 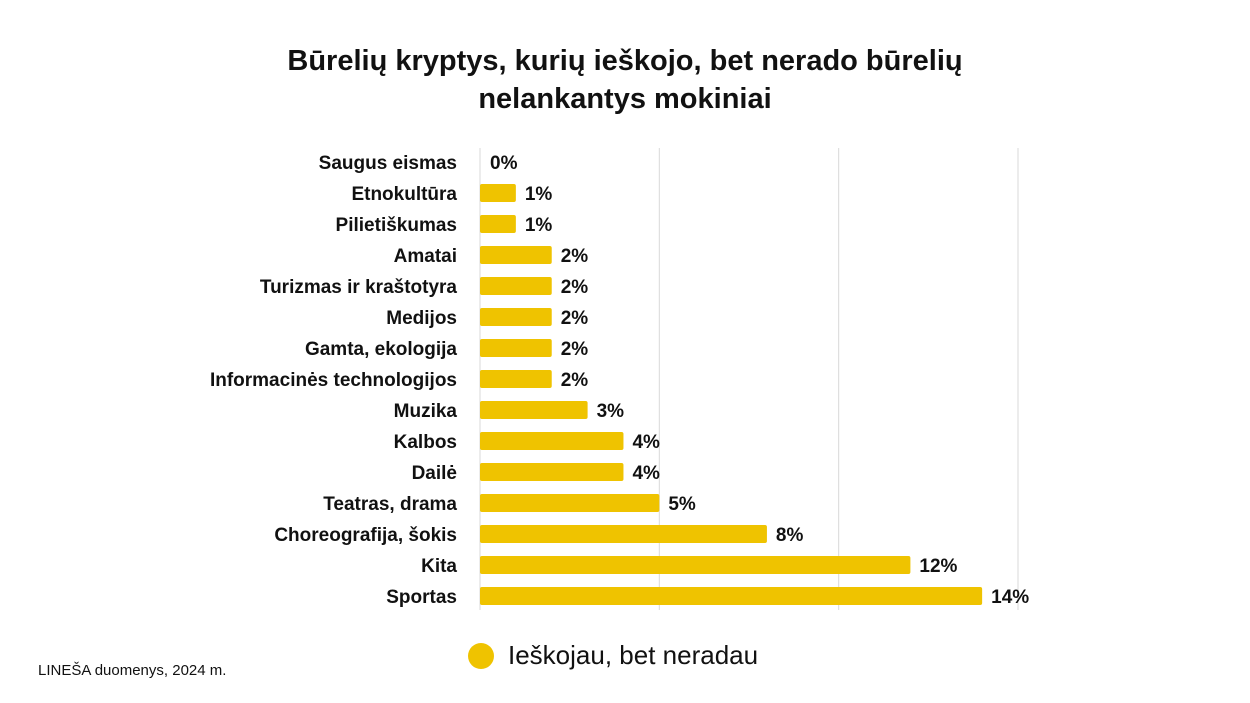 What do you see at coordinates (404, 194) in the screenshot?
I see `category-label: Etnokultūra` at bounding box center [404, 194].